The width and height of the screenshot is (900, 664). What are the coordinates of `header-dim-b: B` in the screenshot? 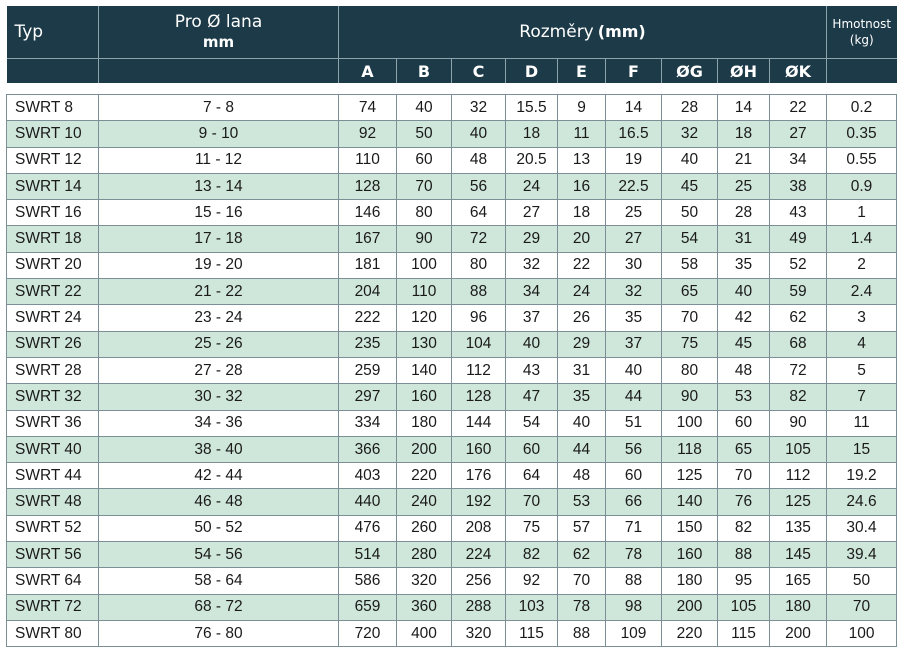 It's located at (424, 70).